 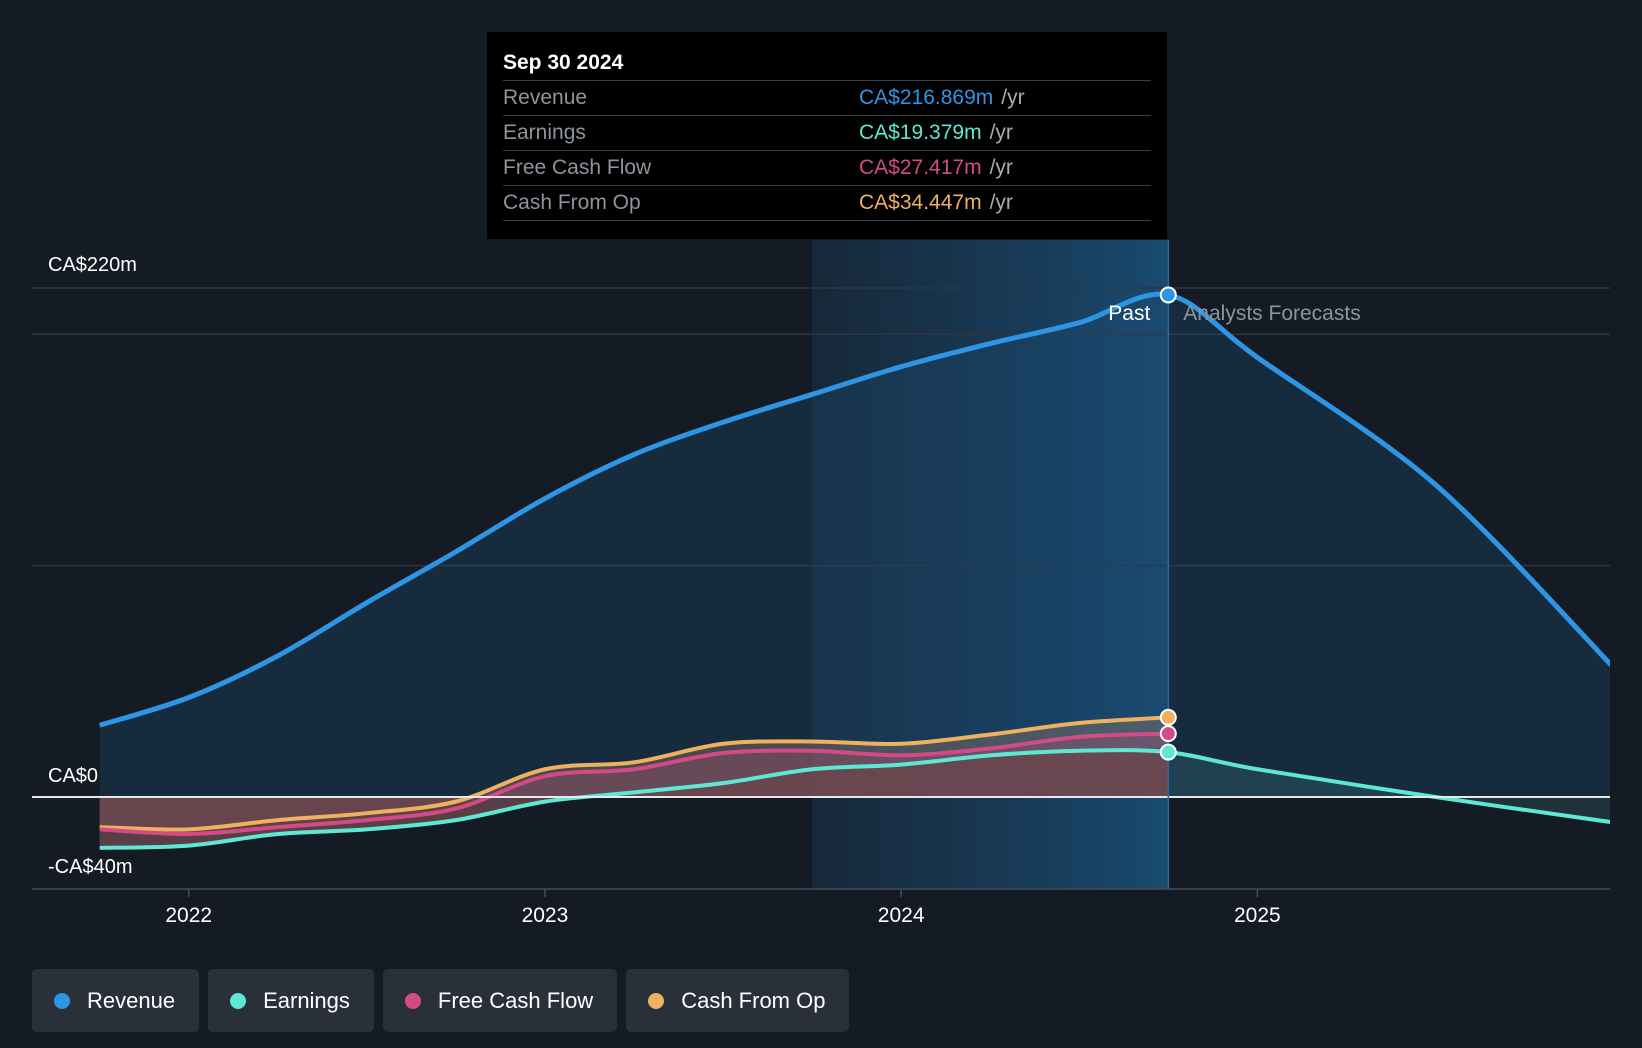 I want to click on y-tick-label: CA$0, so click(x=73, y=776).